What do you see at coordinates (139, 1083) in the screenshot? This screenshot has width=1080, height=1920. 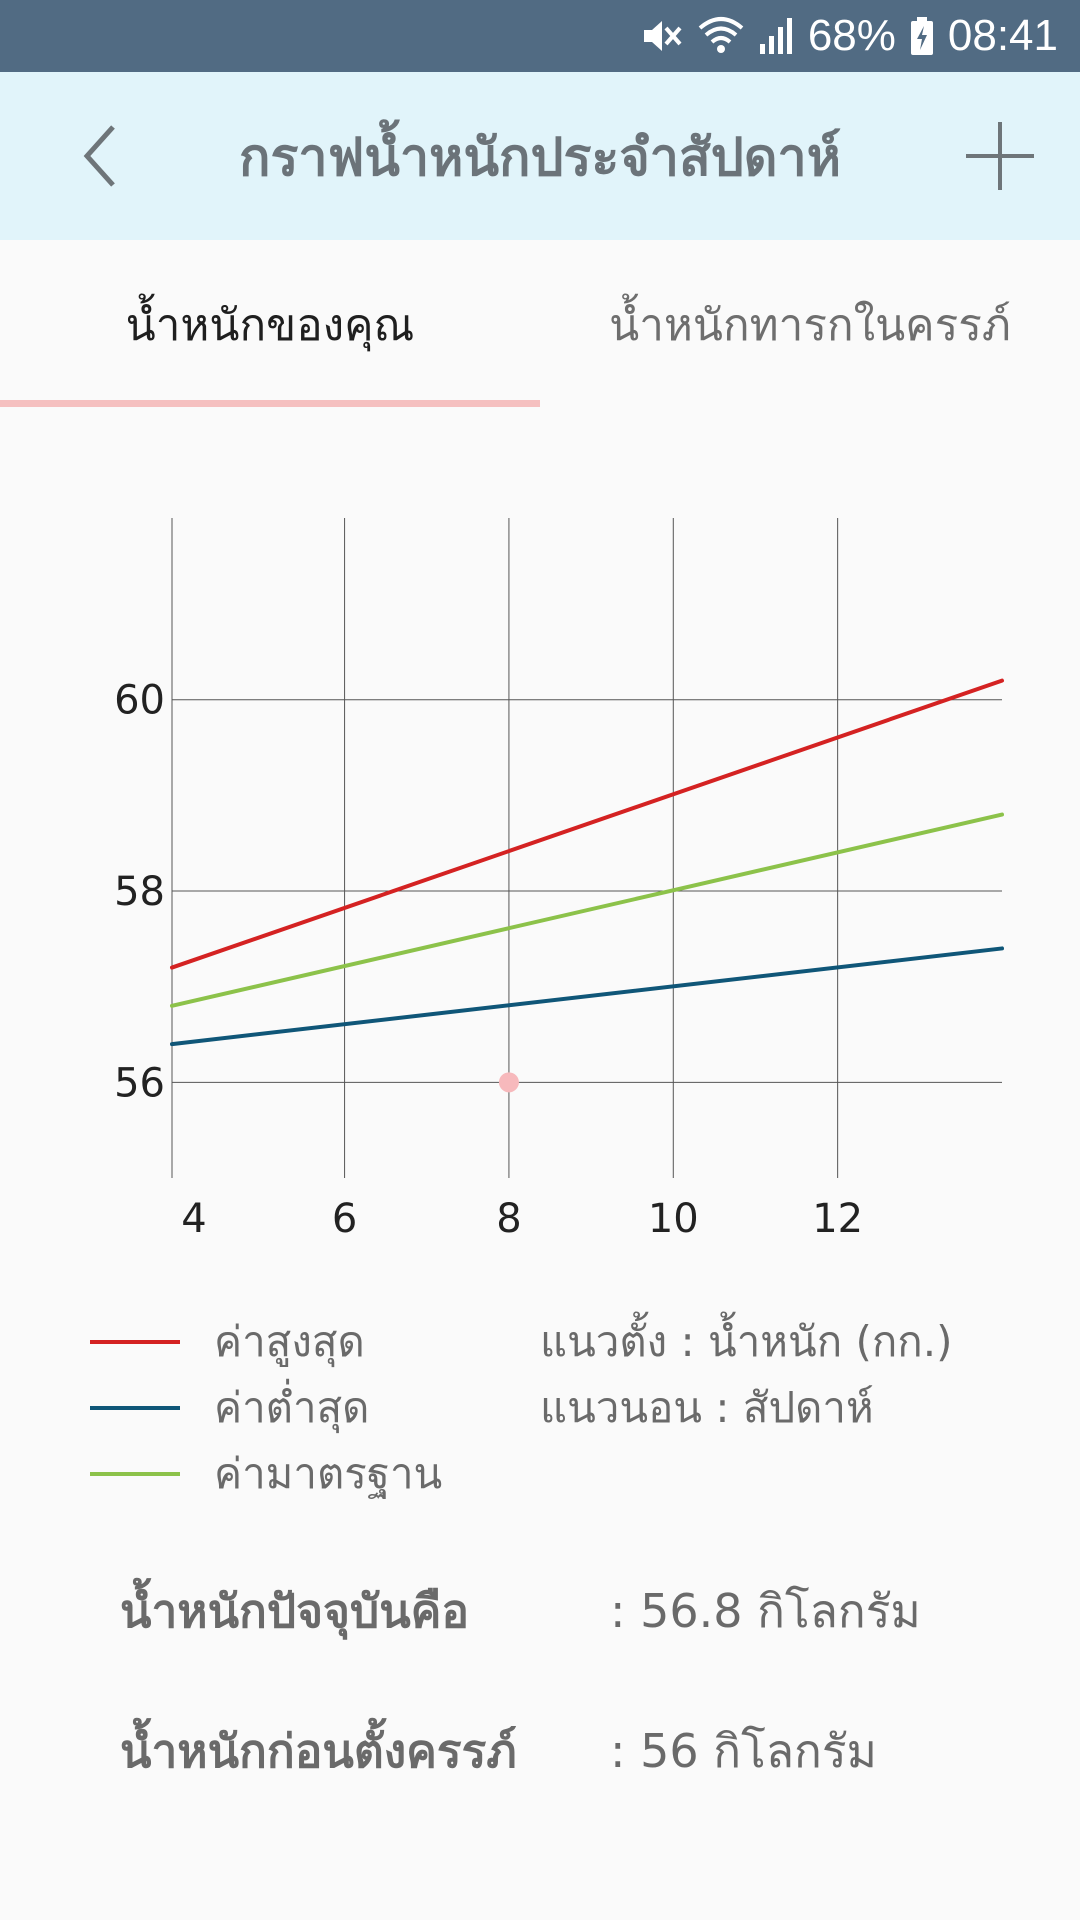 I see `y-tick-label: 56` at bounding box center [139, 1083].